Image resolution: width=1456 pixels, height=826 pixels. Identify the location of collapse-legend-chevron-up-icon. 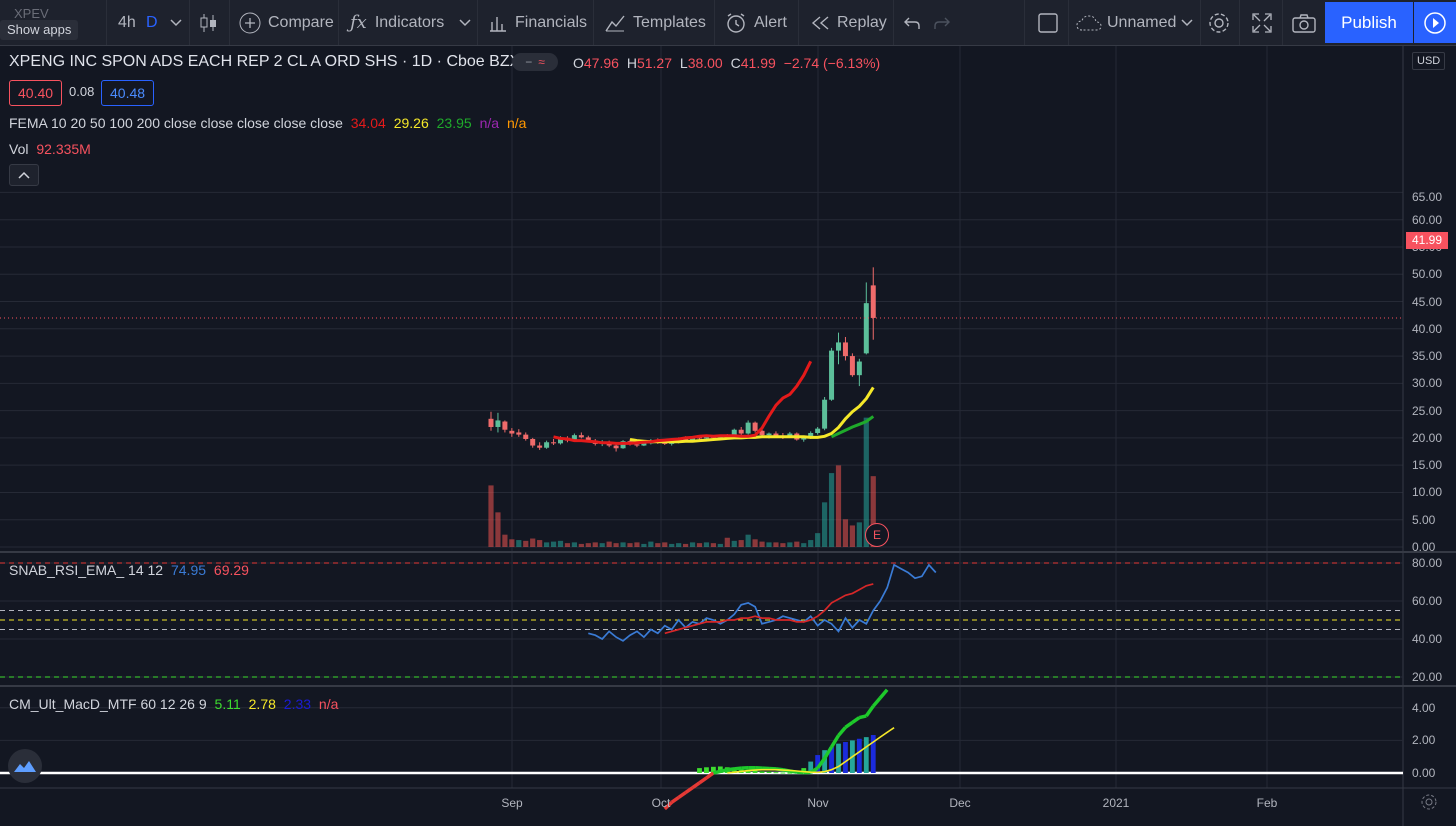
(24, 175).